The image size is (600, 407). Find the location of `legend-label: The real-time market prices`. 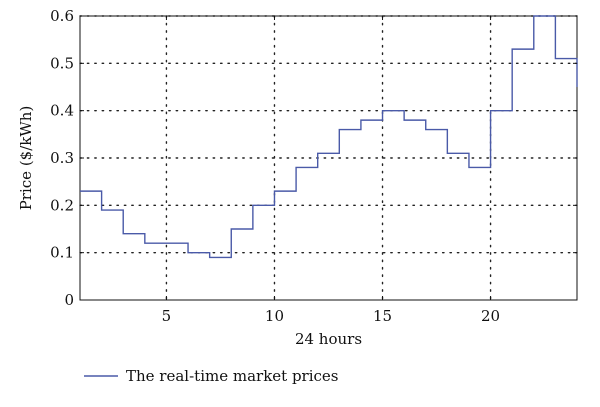

legend-label: The real-time market prices is located at coordinates (232, 376).